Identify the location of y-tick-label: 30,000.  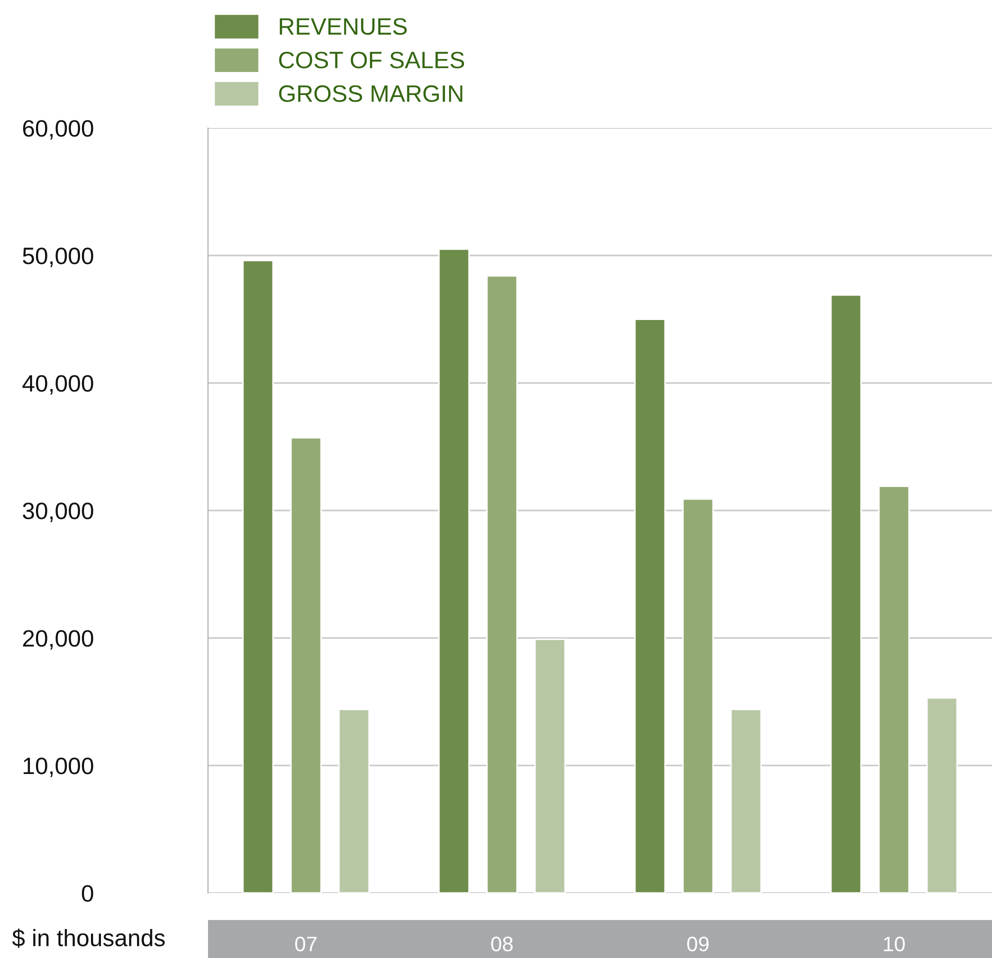
(58, 512).